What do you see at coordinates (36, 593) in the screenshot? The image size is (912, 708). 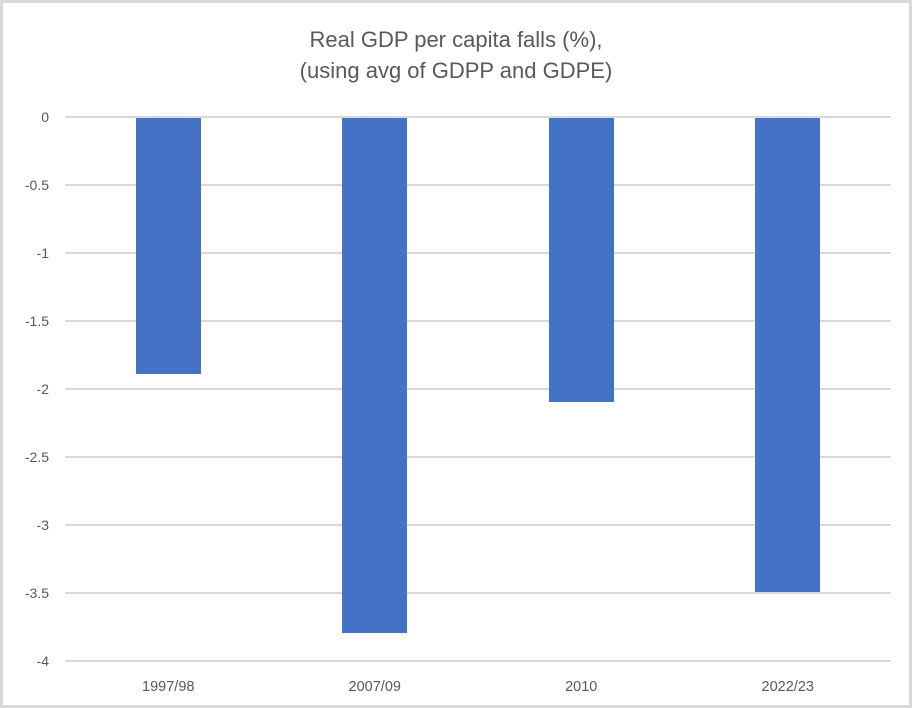 I see `y-axis-tick-label: -3.5` at bounding box center [36, 593].